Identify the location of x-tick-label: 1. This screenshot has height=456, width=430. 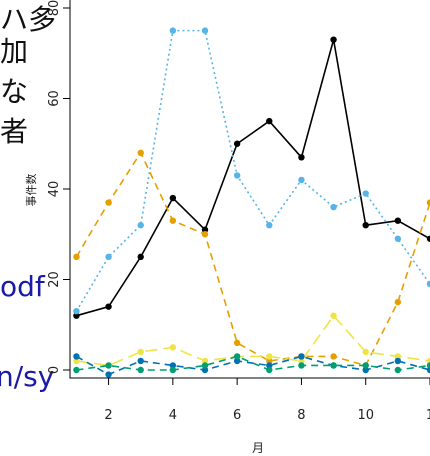
(428, 415).